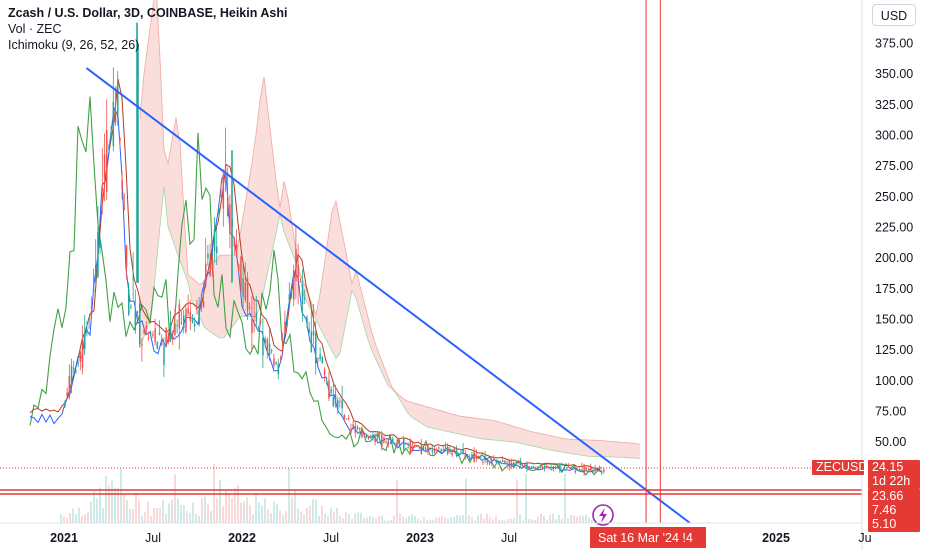  Describe the element at coordinates (436, 533) in the screenshot. I see `time-axis: 2021 Jul 2022 Jul 2023 Jul 2025 Ju` at that location.